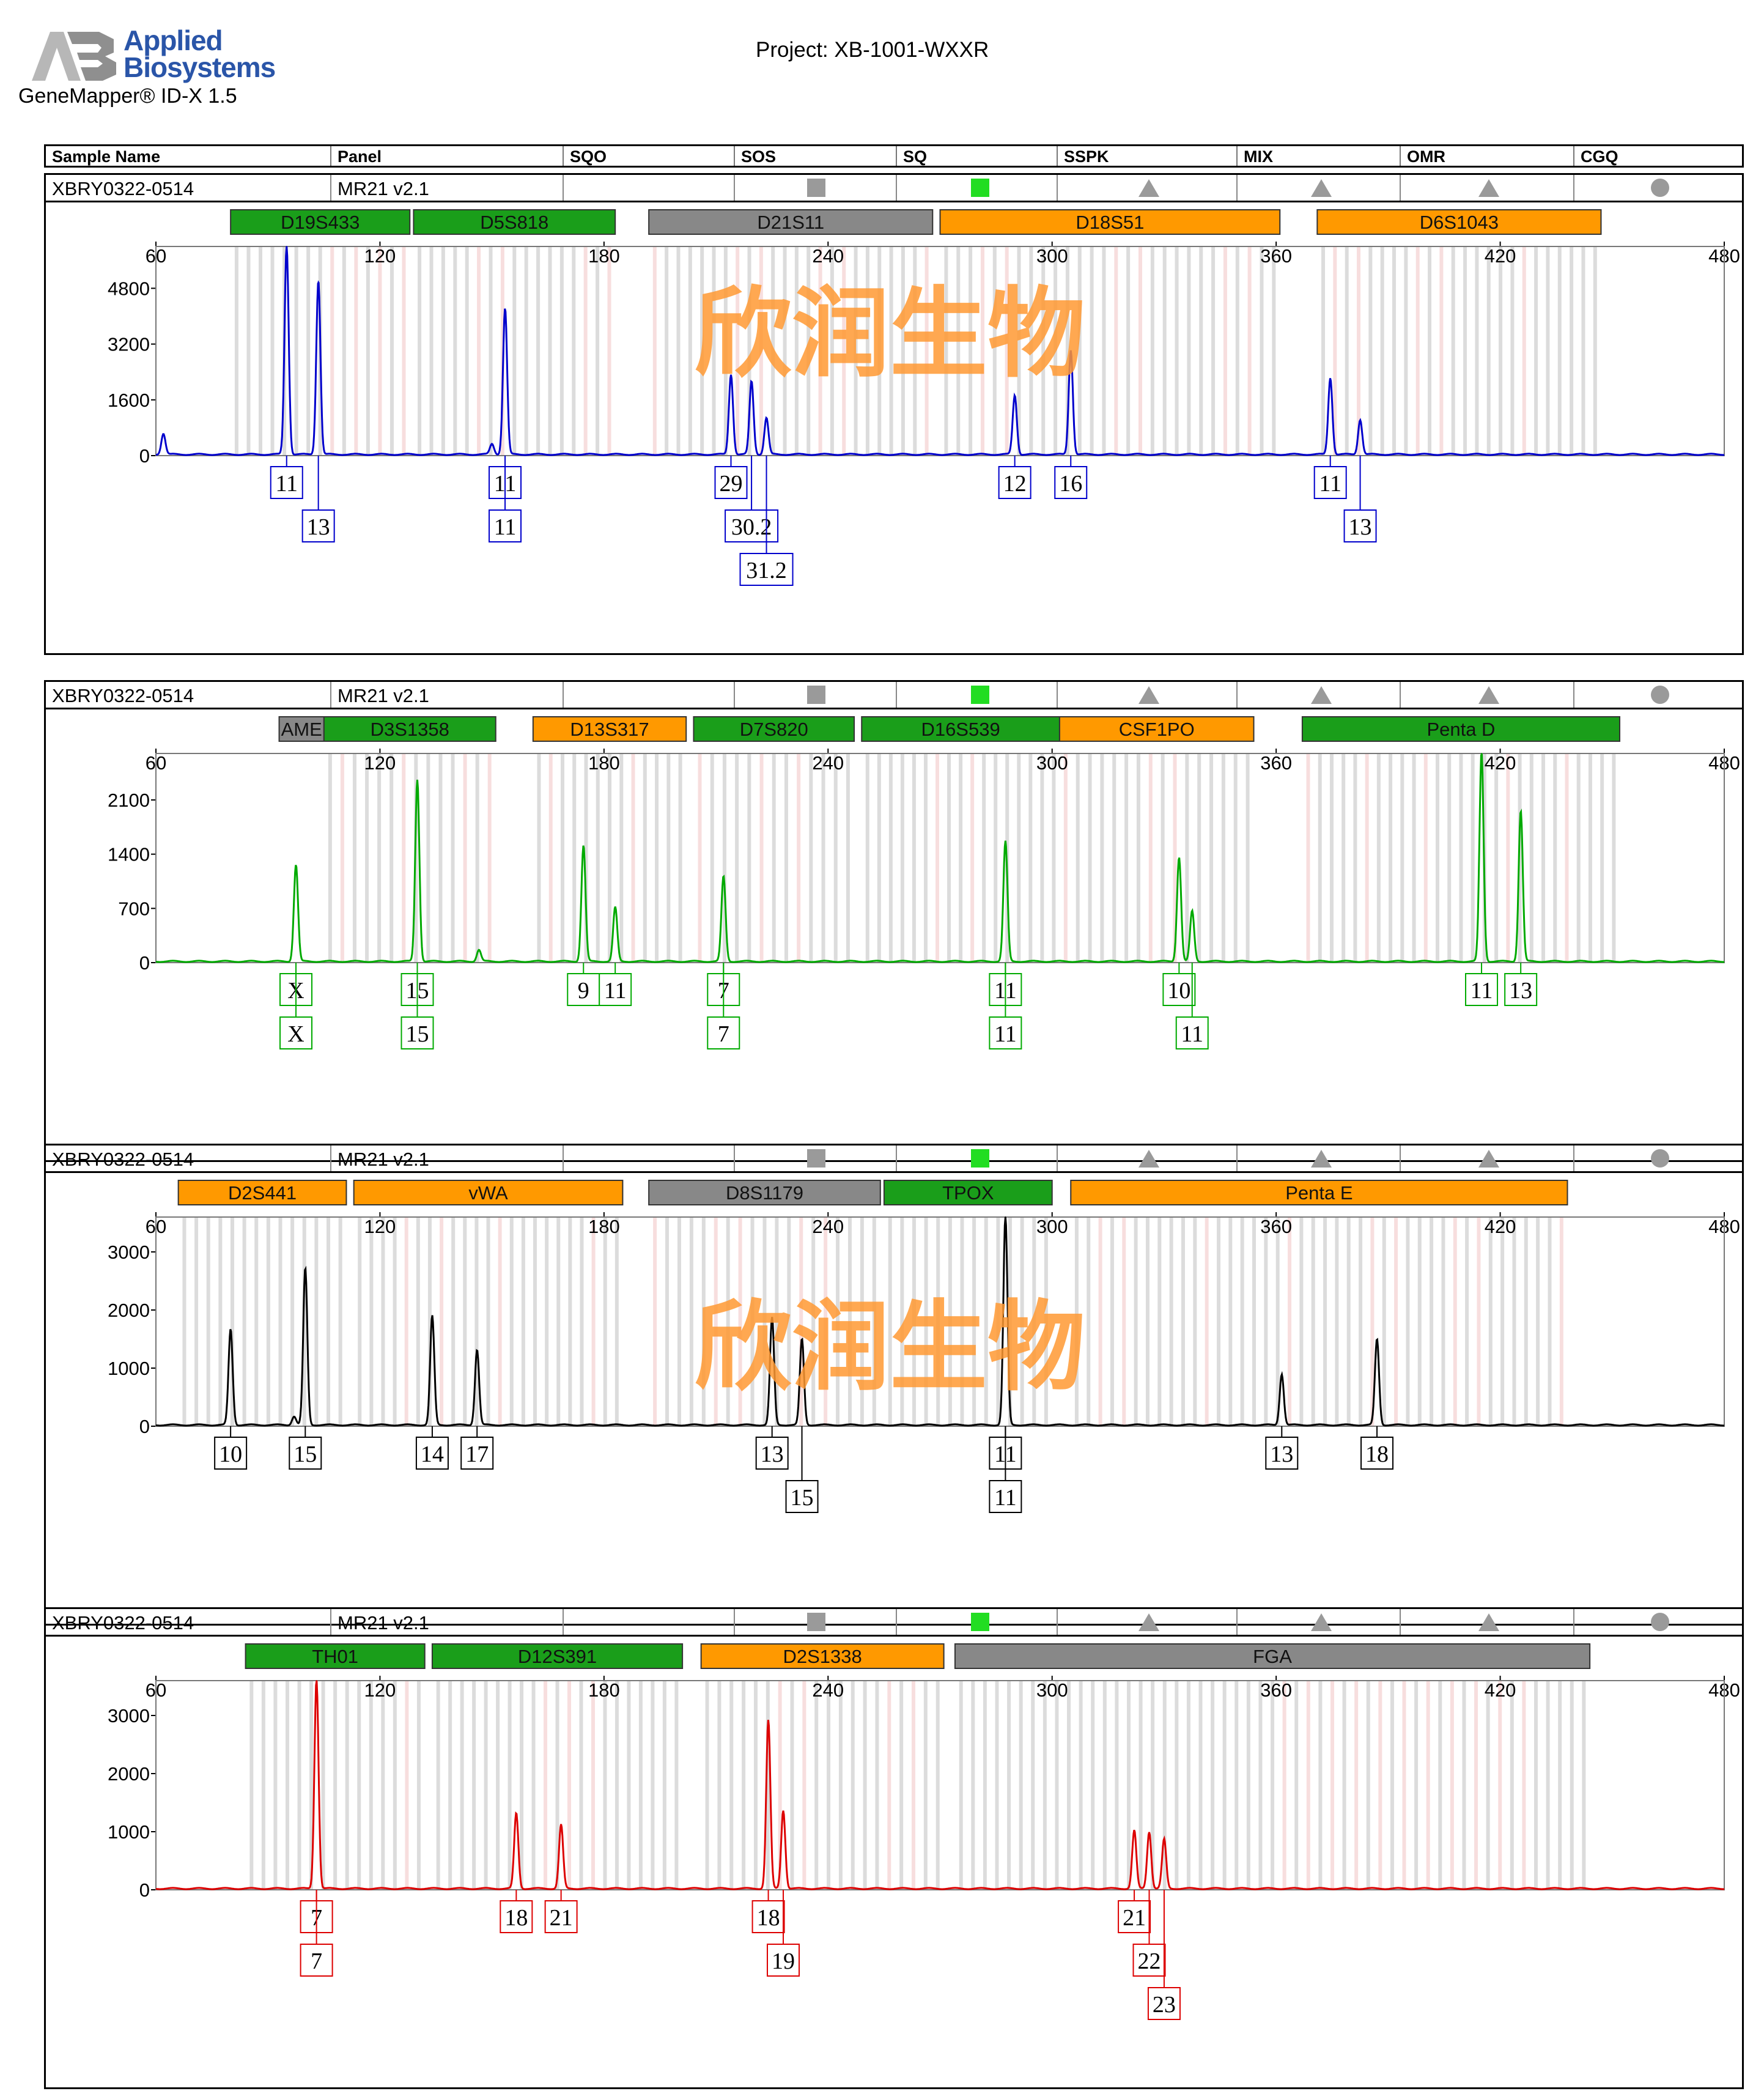 This screenshot has height=2091, width=1764. What do you see at coordinates (816, 1158) in the screenshot?
I see `sos-square-icon` at bounding box center [816, 1158].